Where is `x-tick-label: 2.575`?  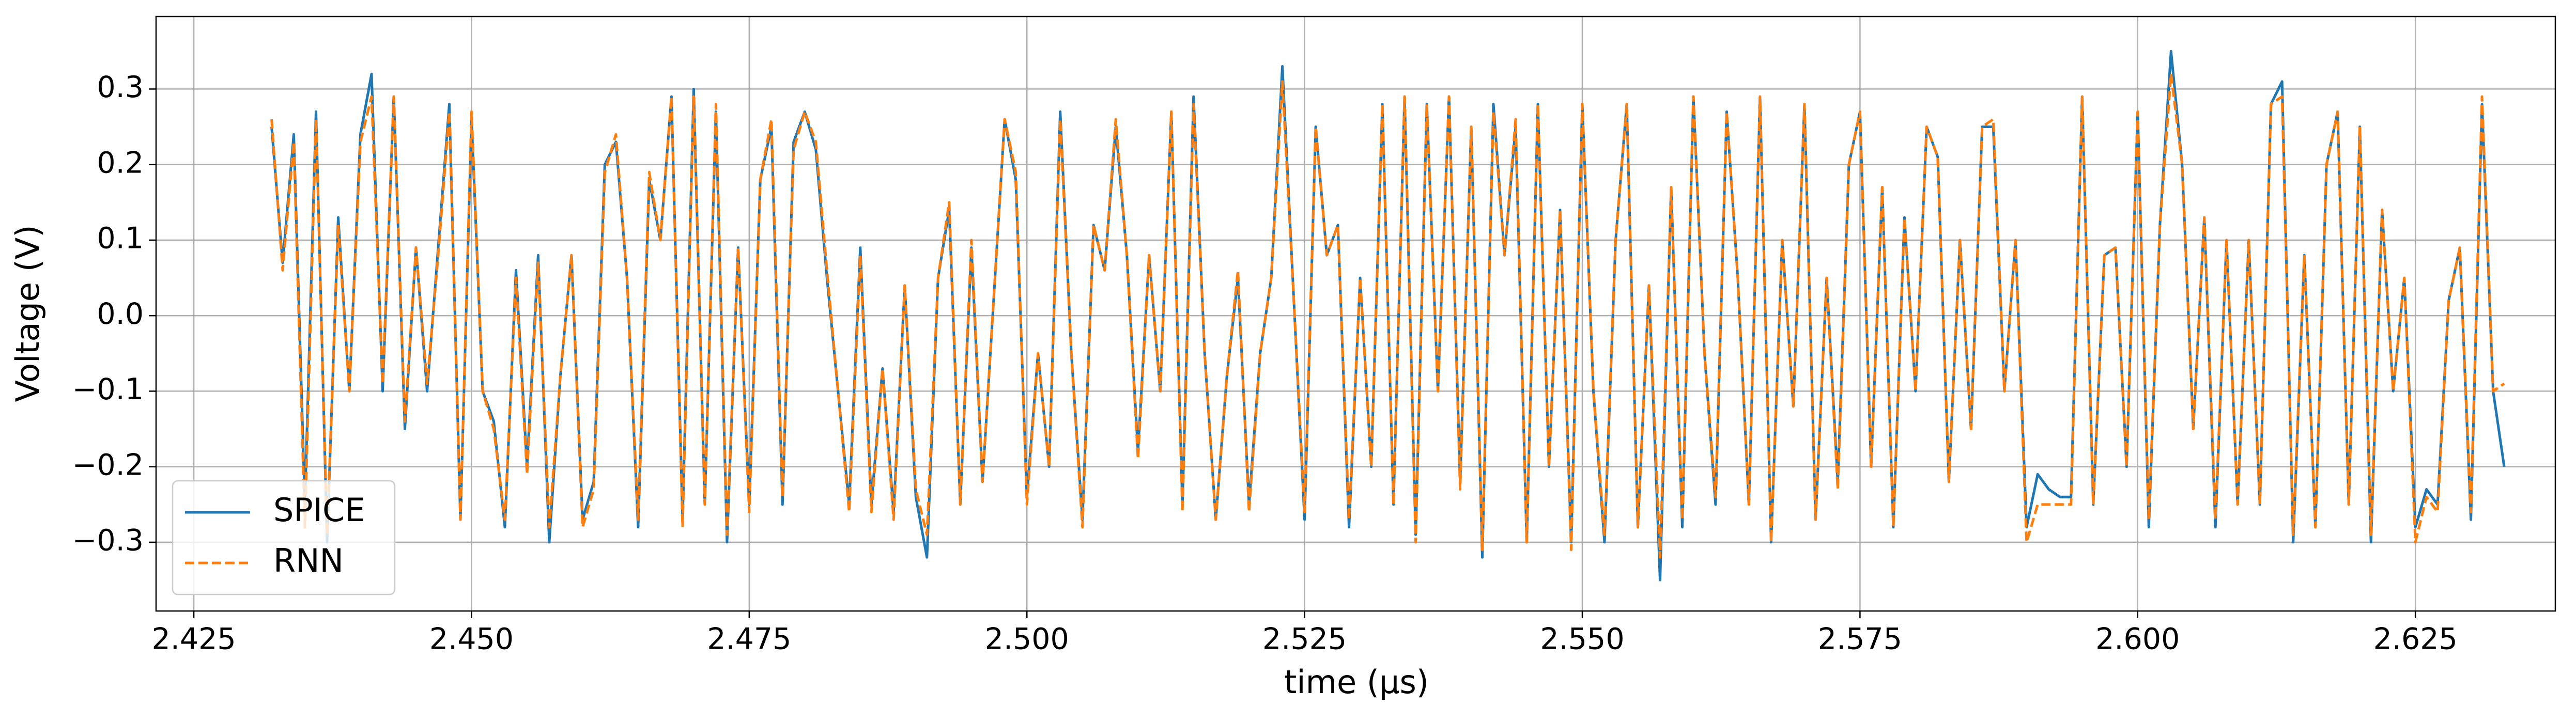
x-tick-label: 2.575 is located at coordinates (1860, 639).